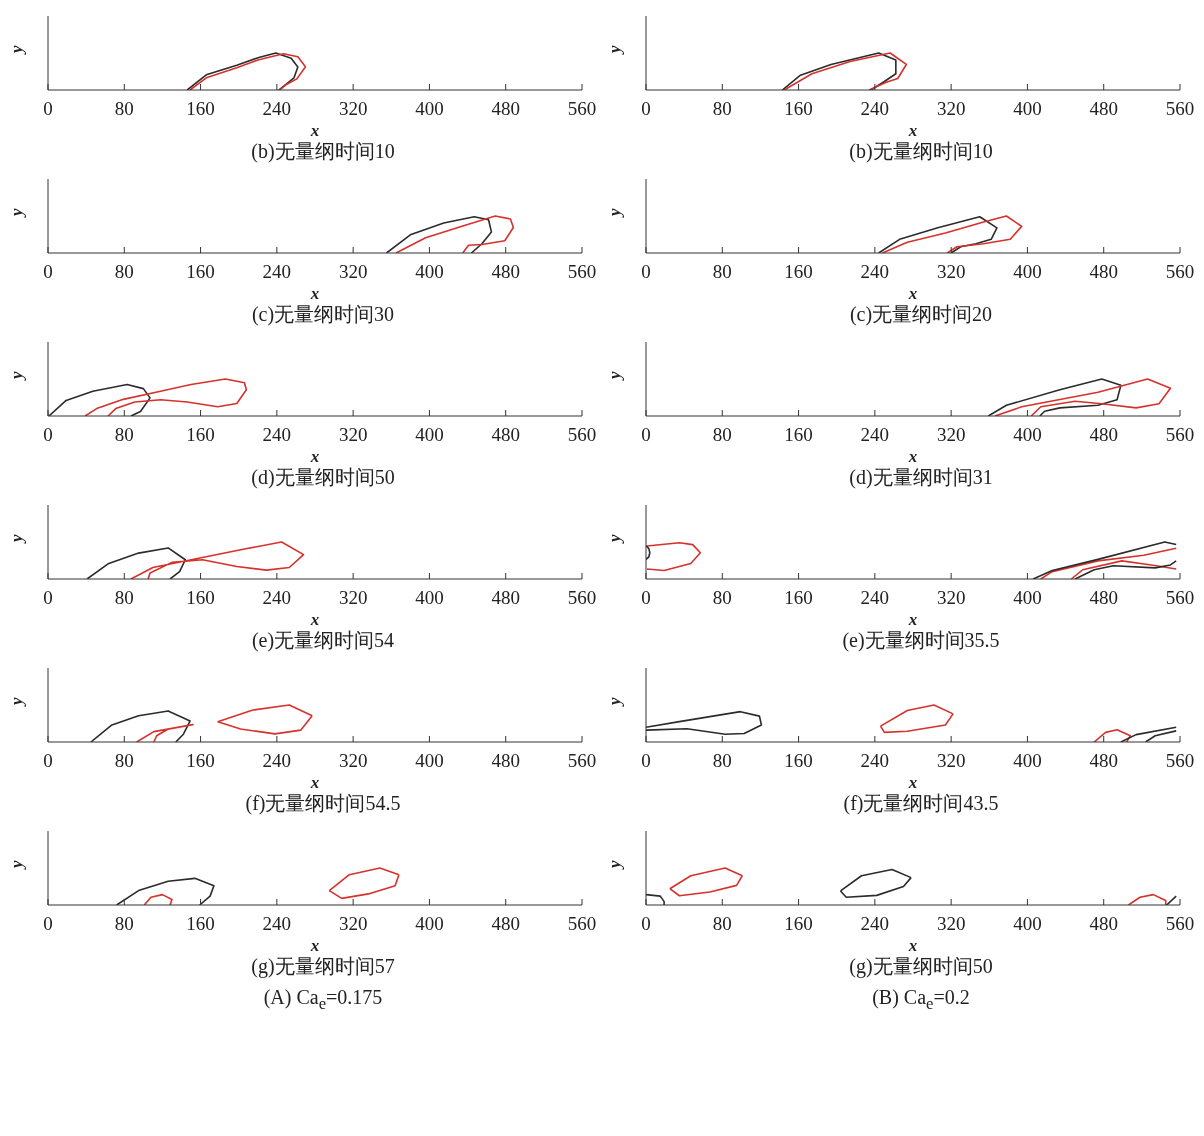  I want to click on text: (c)无量纲时间30, so click(323, 315).